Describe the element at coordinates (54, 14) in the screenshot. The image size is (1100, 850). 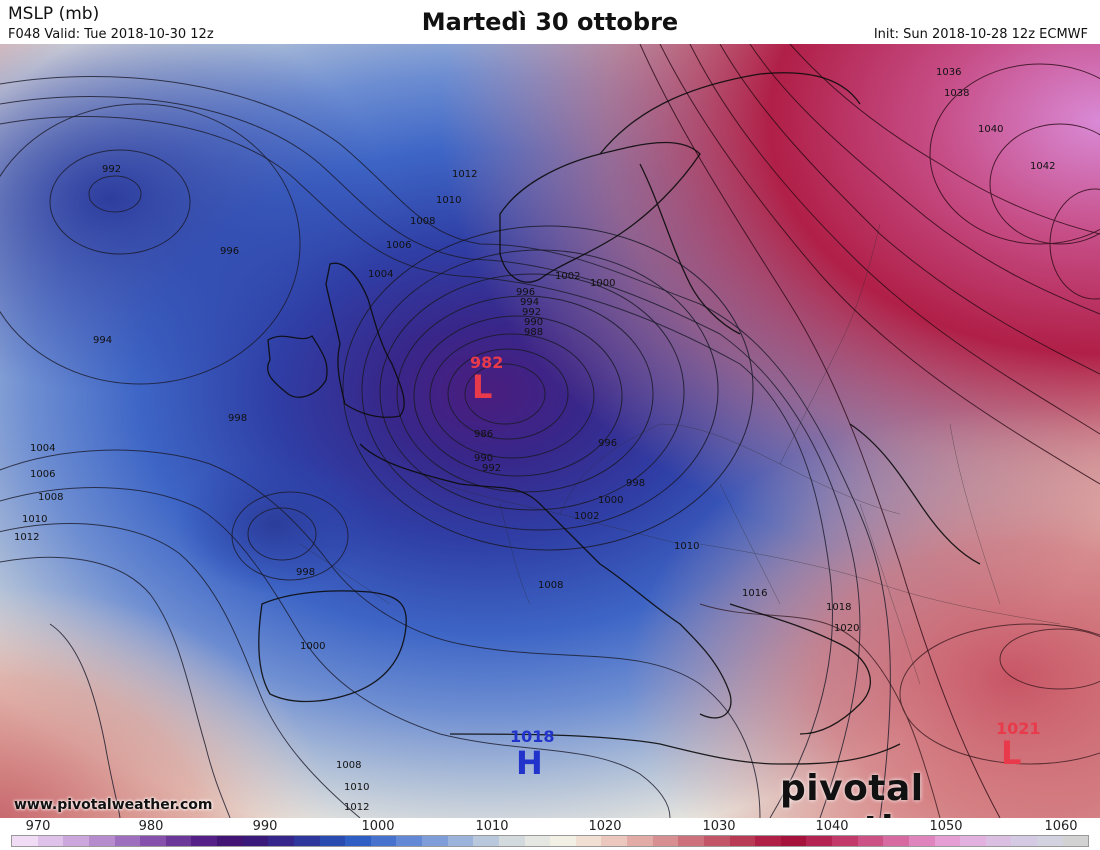
I see `variable-label: MSLP (mb)` at that location.